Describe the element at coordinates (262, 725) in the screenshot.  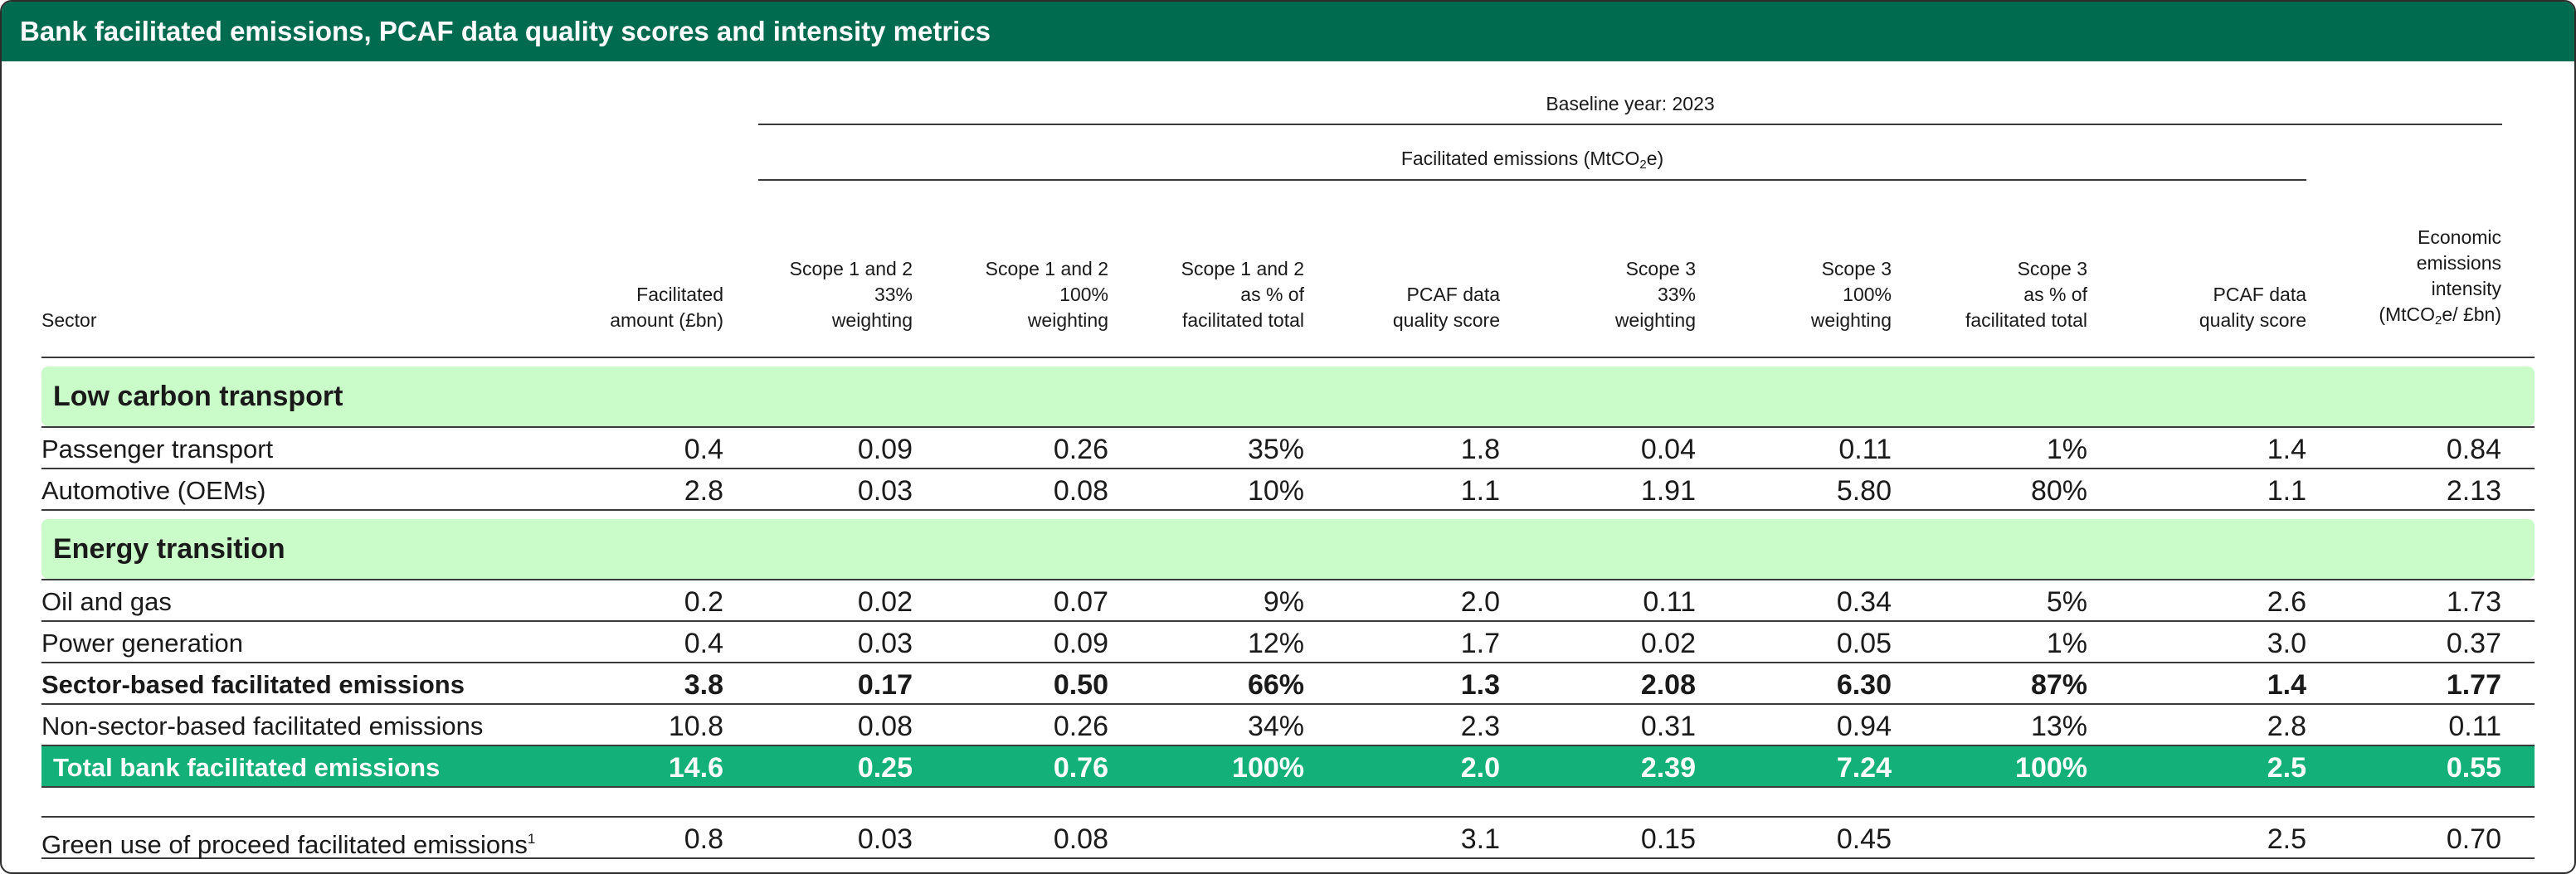
I see `row-label: Non-sector-based facilitated emissions` at that location.